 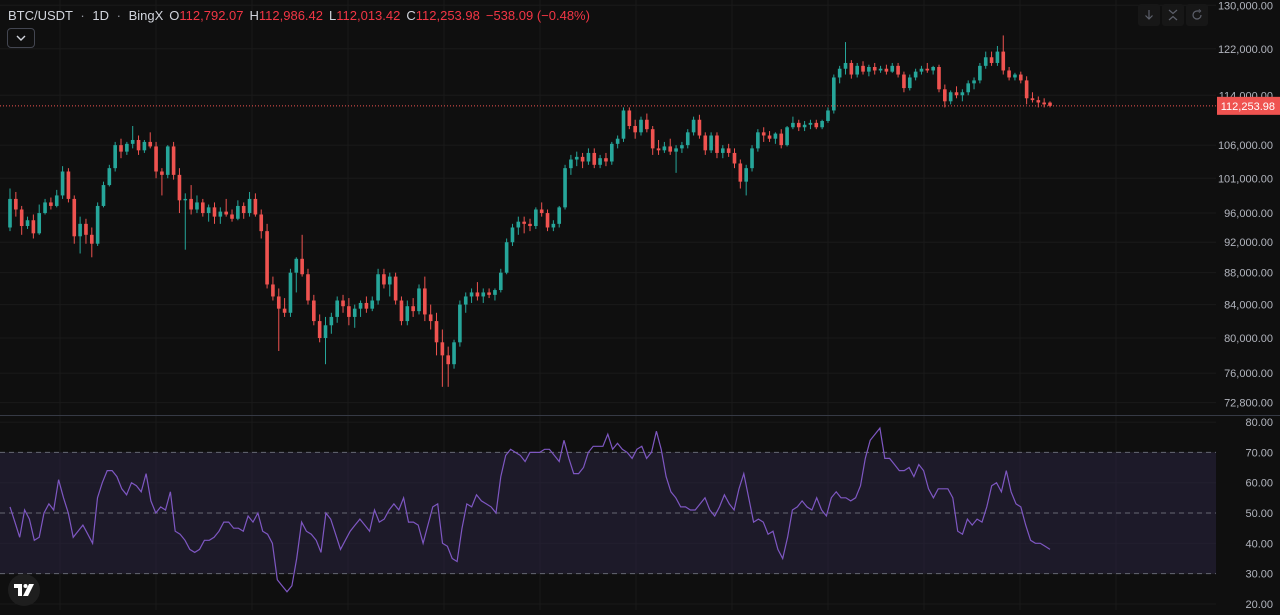 What do you see at coordinates (86, 15) in the screenshot?
I see `legend-symbol: BTC/USDT · 1D · BingX` at bounding box center [86, 15].